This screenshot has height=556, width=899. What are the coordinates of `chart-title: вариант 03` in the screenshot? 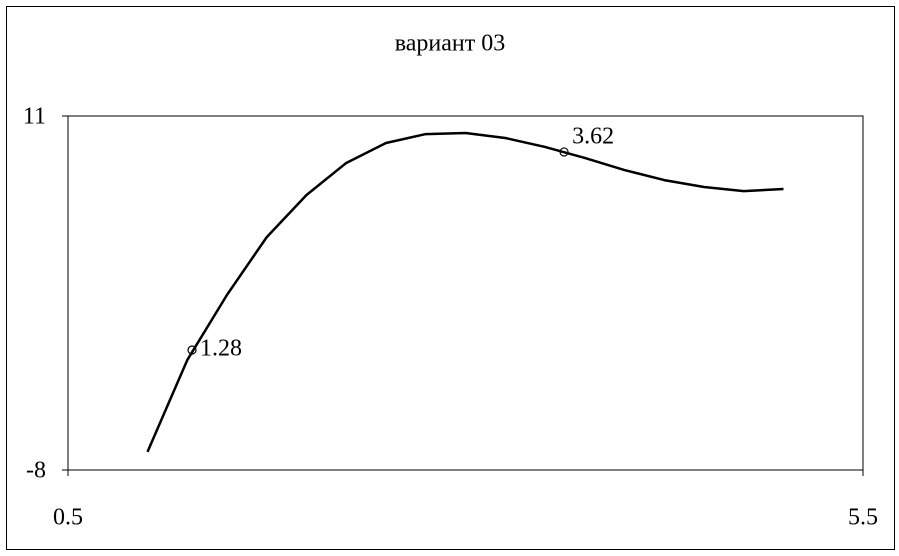 It's located at (450, 44).